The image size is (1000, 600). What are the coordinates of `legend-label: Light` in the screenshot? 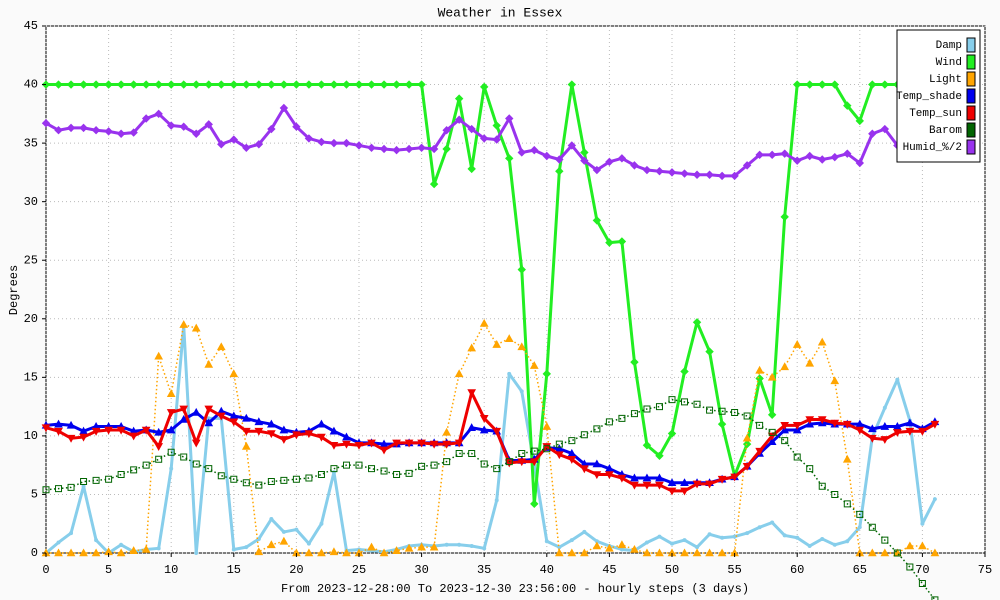 It's located at (945, 80).